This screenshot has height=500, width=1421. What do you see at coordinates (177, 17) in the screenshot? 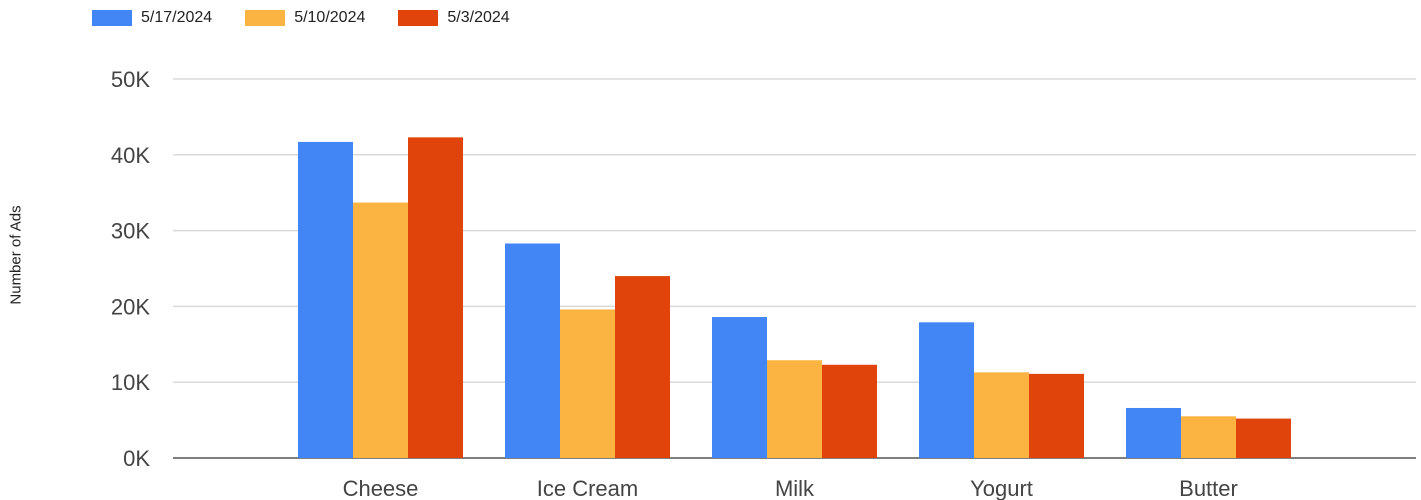
I see `legend-label-series-1: 5/17/2024` at bounding box center [177, 17].